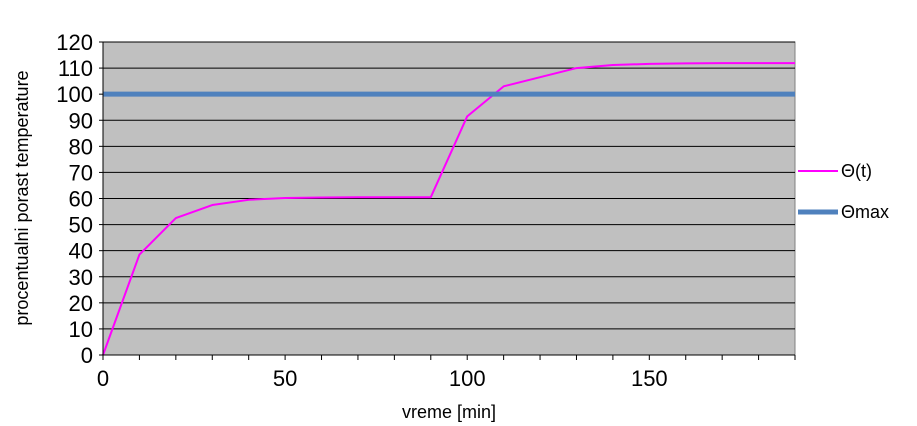 The height and width of the screenshot is (426, 917). What do you see at coordinates (467, 378) in the screenshot?
I see `x-tick-label: 100` at bounding box center [467, 378].